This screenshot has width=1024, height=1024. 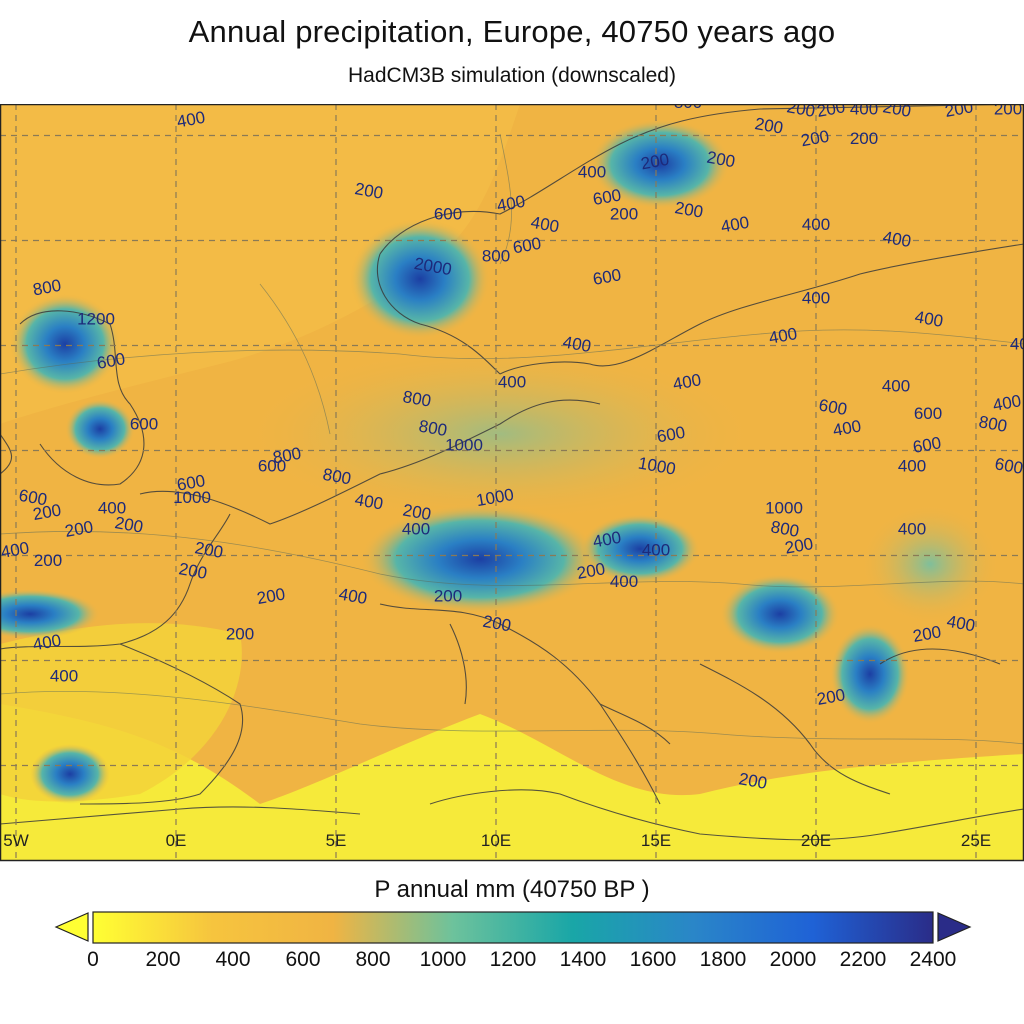 What do you see at coordinates (640, 549) in the screenshot?
I see `wet-east-alps` at bounding box center [640, 549].